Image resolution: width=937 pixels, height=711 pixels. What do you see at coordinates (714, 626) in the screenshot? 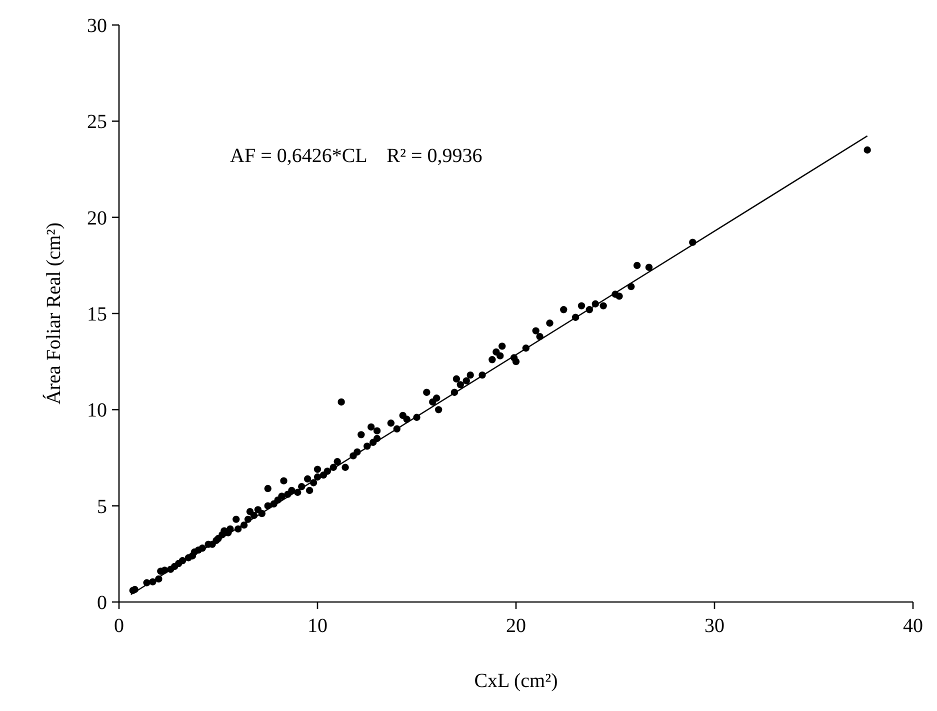
I see `x-tick-label: 30` at bounding box center [714, 626].